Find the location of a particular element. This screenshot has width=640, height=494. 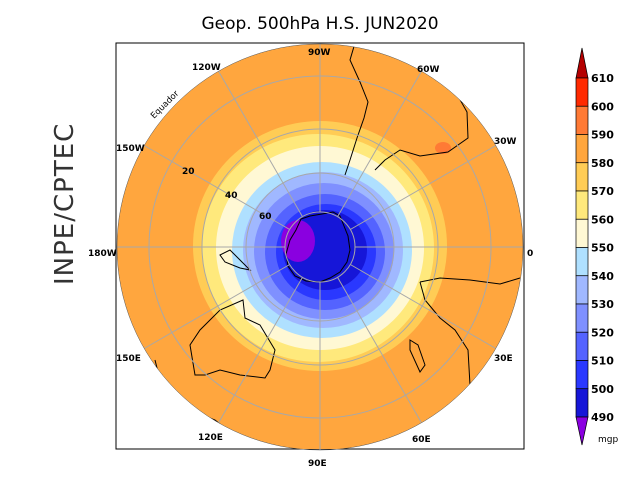

lon-label-120e: 120E is located at coordinates (210, 438).